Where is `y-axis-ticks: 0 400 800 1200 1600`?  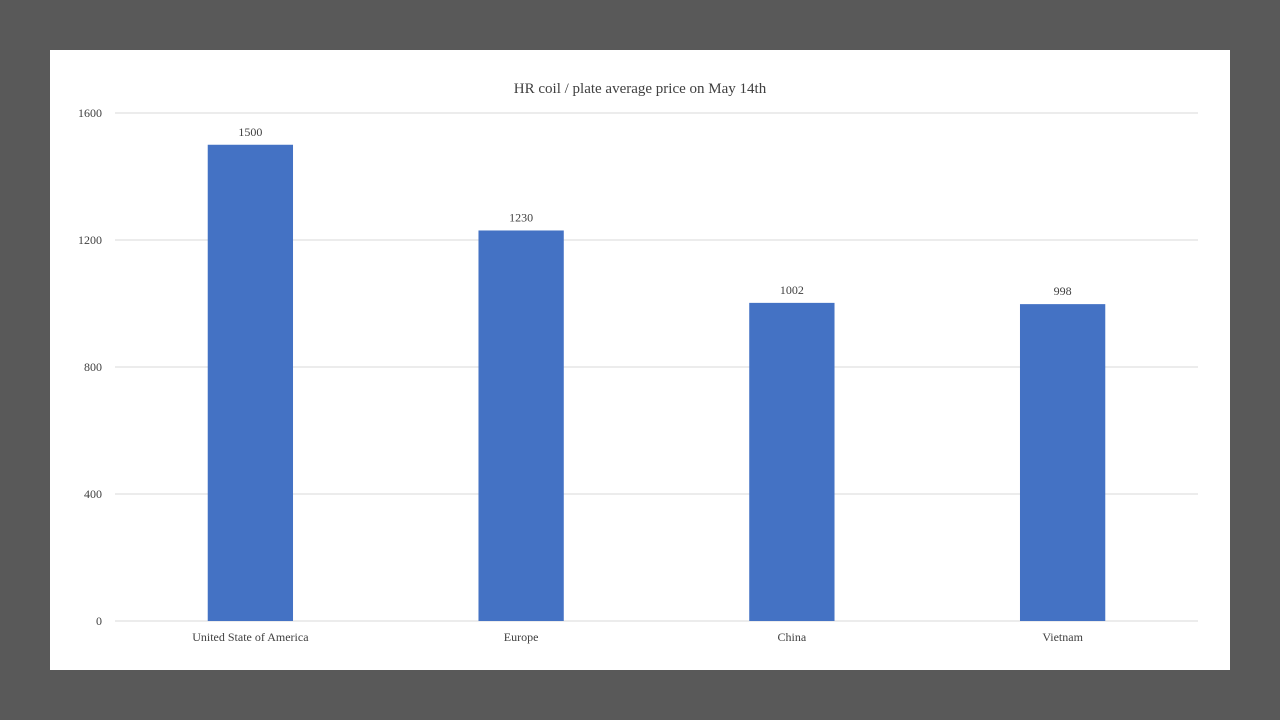
y-axis-ticks: 0 400 800 1200 1600 is located at coordinates (90, 367).